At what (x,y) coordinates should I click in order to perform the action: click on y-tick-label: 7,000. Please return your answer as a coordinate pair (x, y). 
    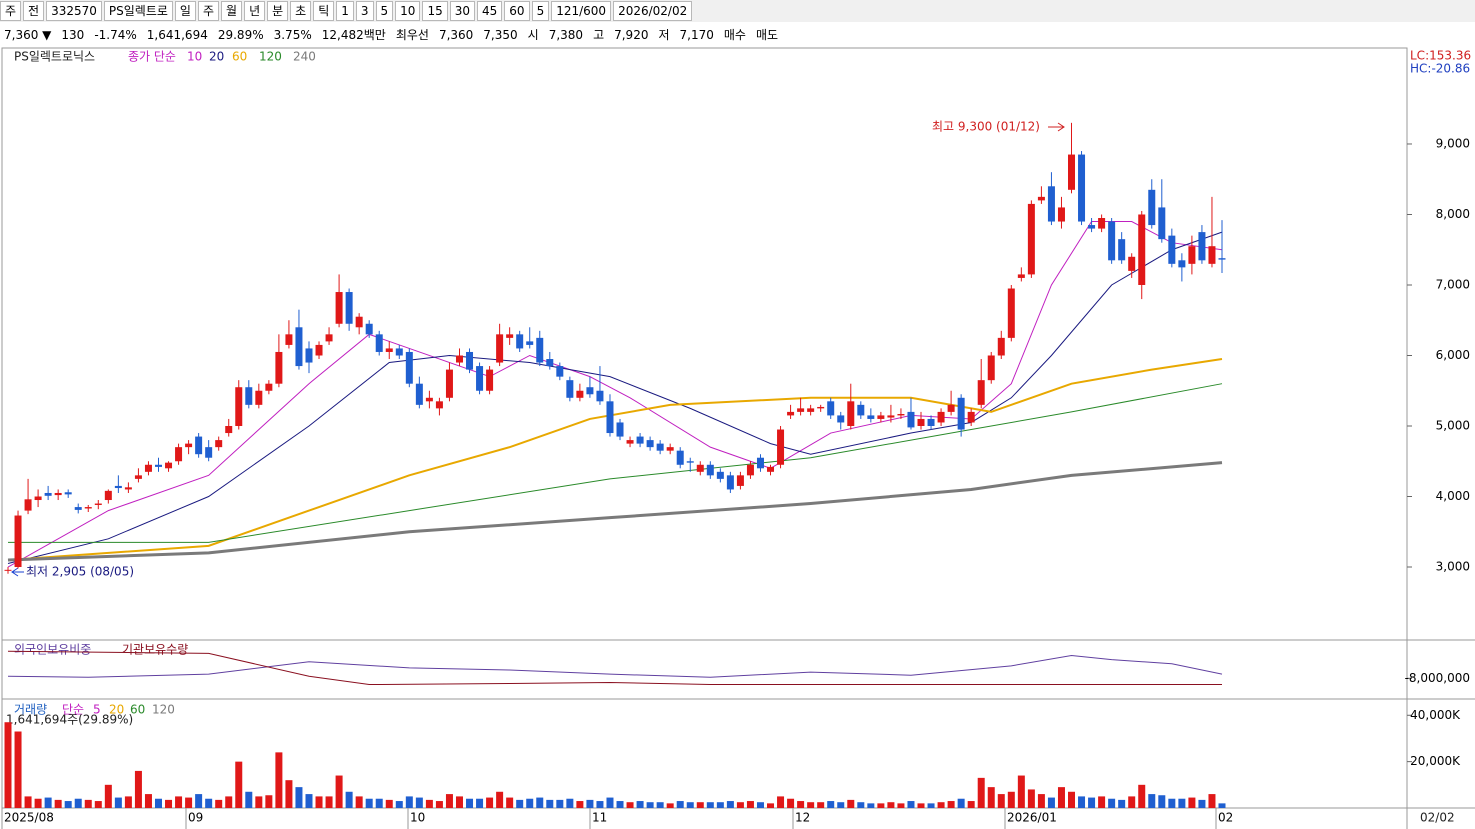
    Looking at the image, I should click on (1453, 284).